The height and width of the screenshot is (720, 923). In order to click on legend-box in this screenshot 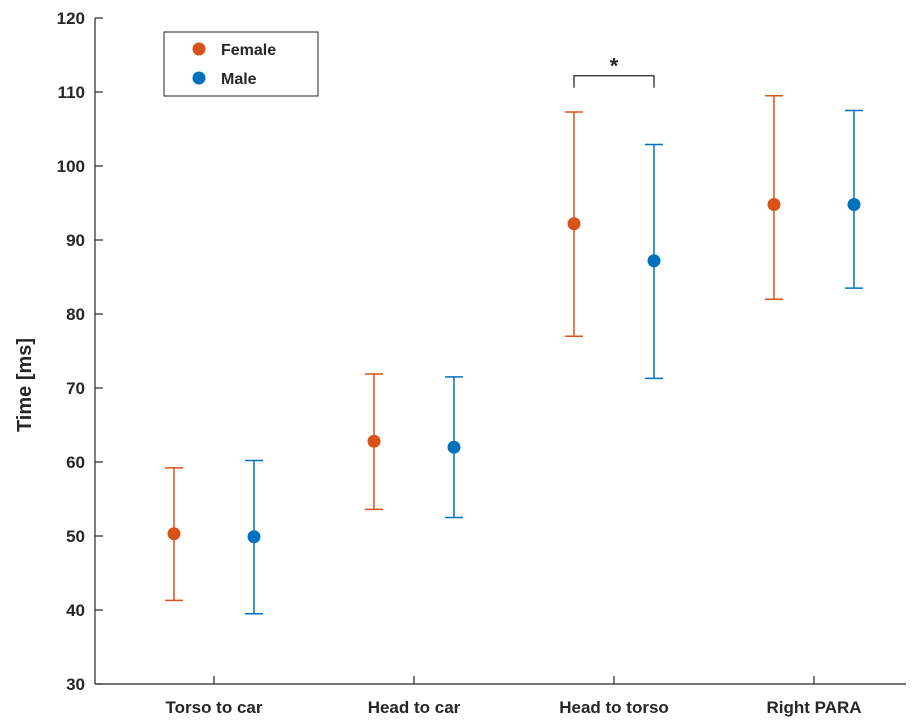, I will do `click(241, 64)`.